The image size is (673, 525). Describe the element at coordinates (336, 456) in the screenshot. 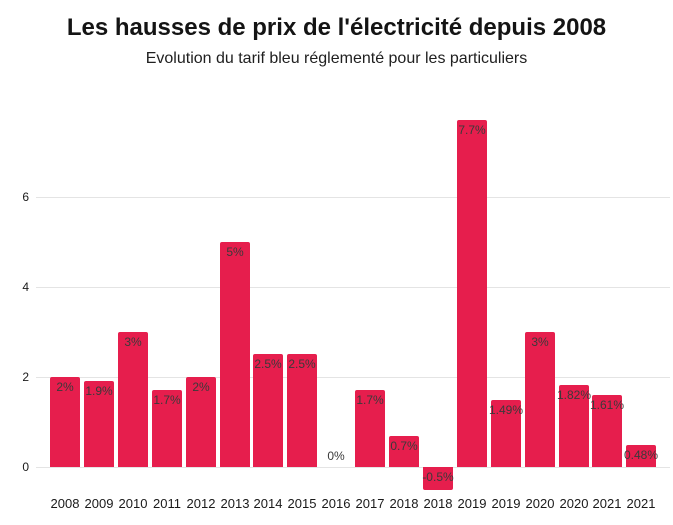

I see `bar-value-label: 0%` at that location.